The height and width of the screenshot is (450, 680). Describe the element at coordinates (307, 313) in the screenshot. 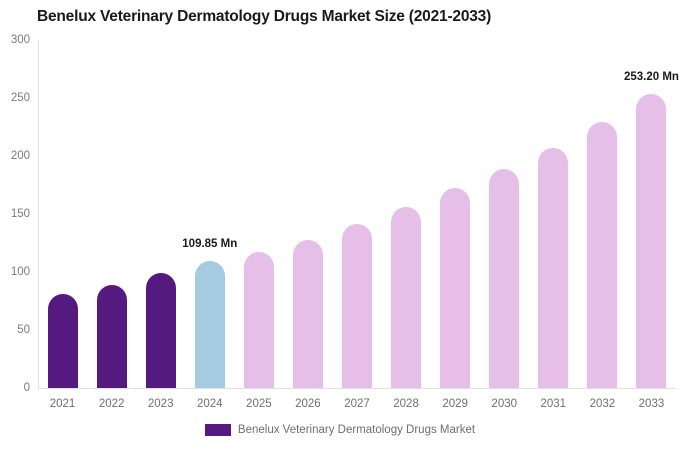

I see `bar-2026` at that location.